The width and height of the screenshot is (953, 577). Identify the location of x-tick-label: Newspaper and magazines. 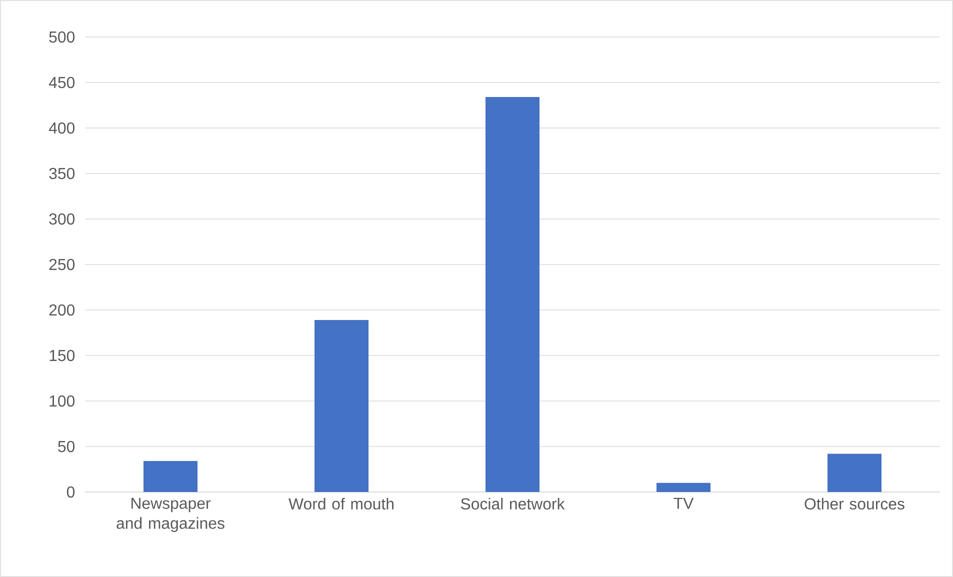
(170, 515).